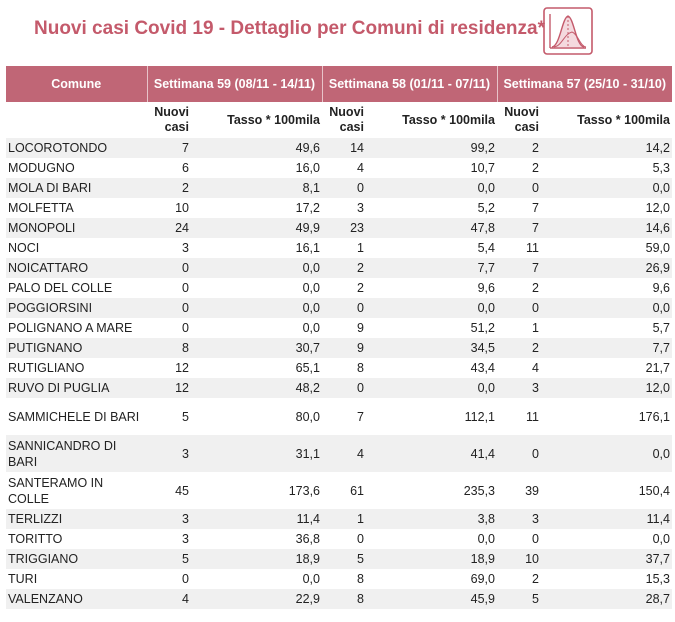 The height and width of the screenshot is (622, 675). What do you see at coordinates (256, 539) in the screenshot?
I see `cell-tasso: 36,8` at bounding box center [256, 539].